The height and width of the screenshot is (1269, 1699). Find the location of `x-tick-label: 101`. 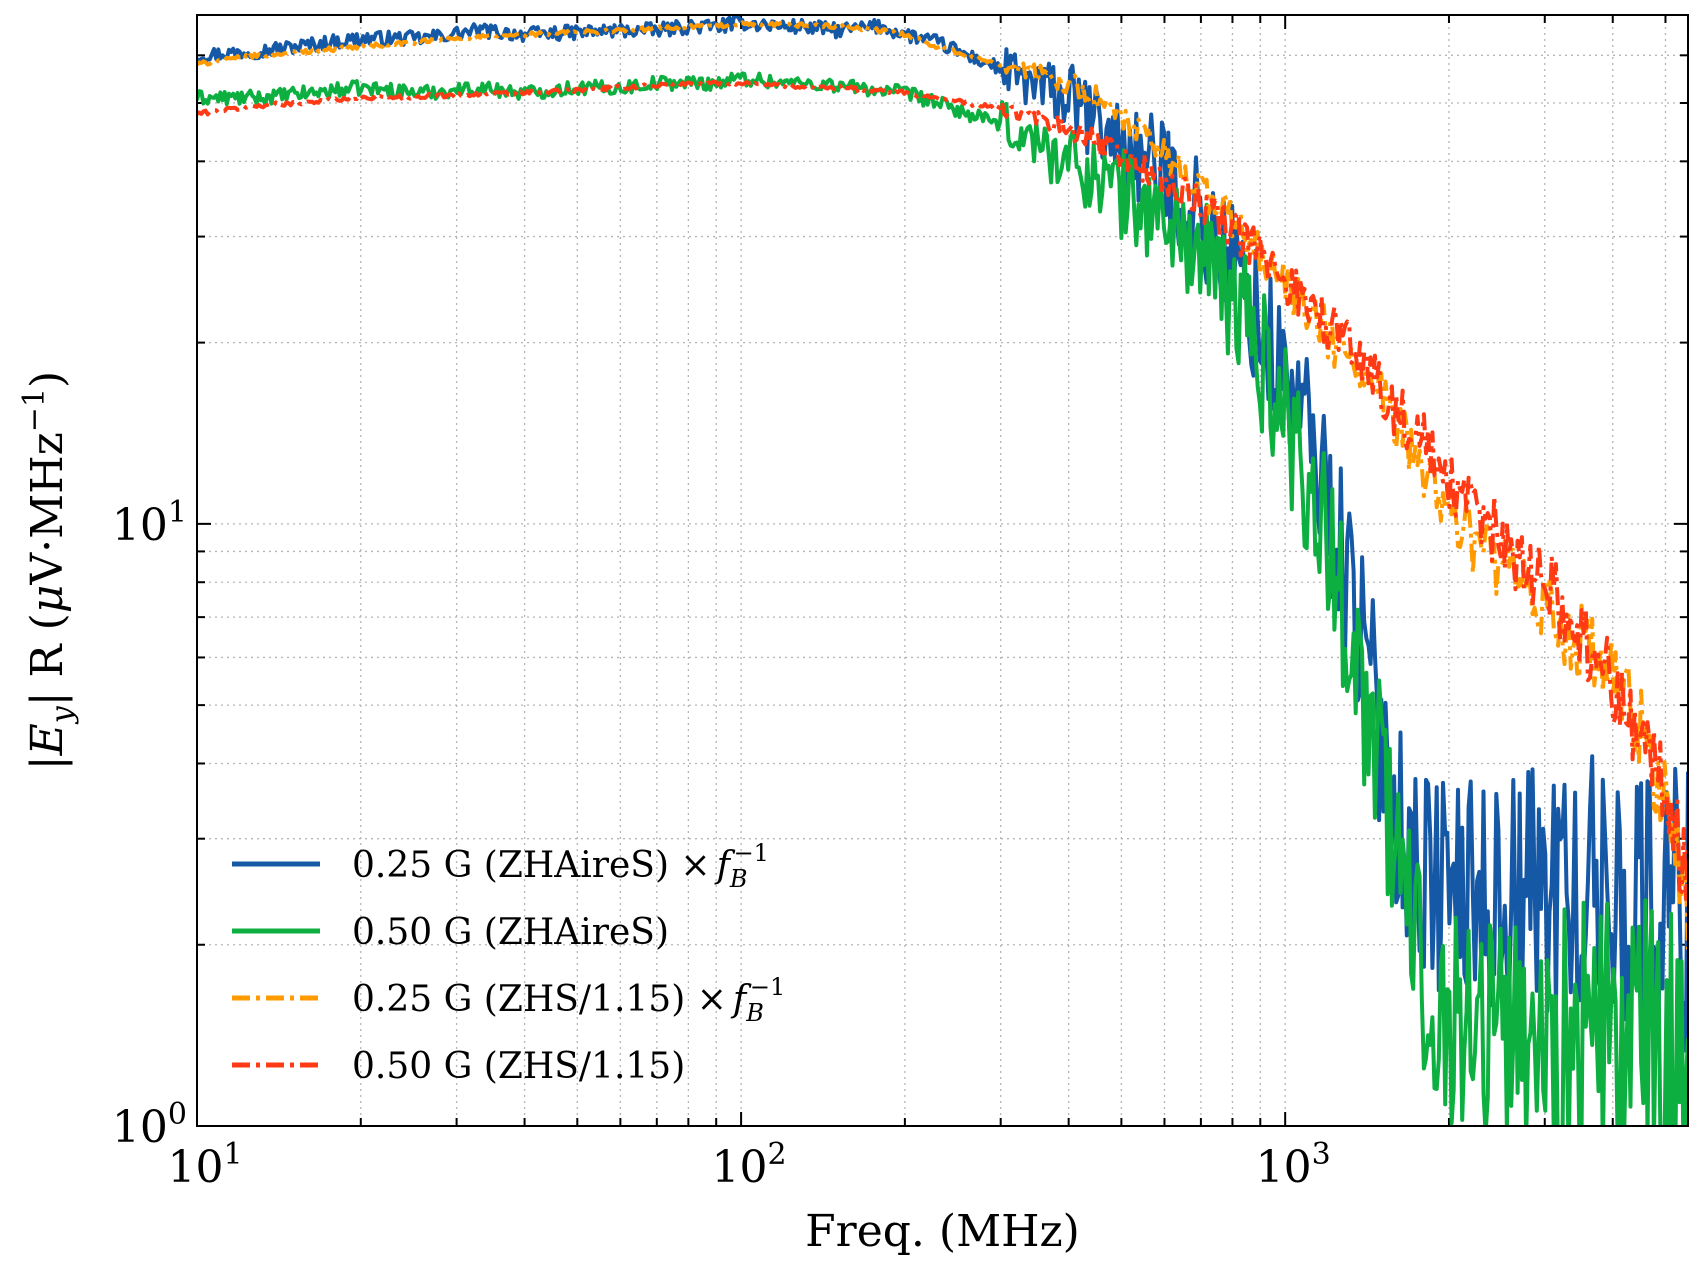

x-tick-label: 101 is located at coordinates (204, 1165).